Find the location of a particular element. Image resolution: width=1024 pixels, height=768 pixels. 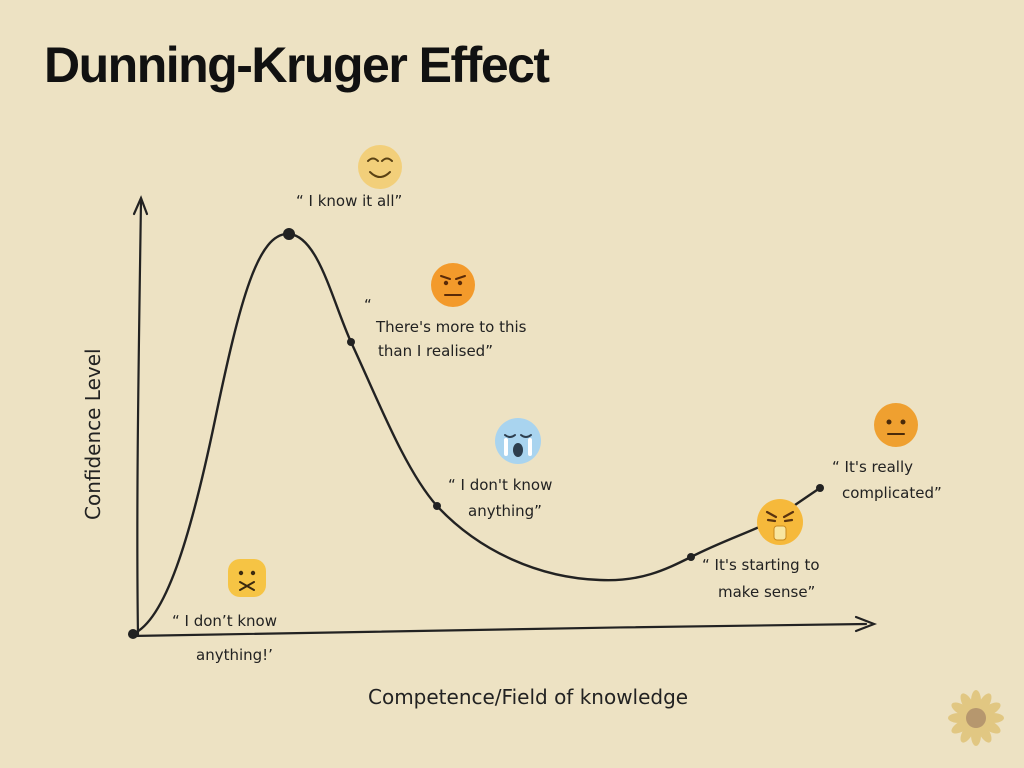

angry-face-icon is located at coordinates (780, 522).